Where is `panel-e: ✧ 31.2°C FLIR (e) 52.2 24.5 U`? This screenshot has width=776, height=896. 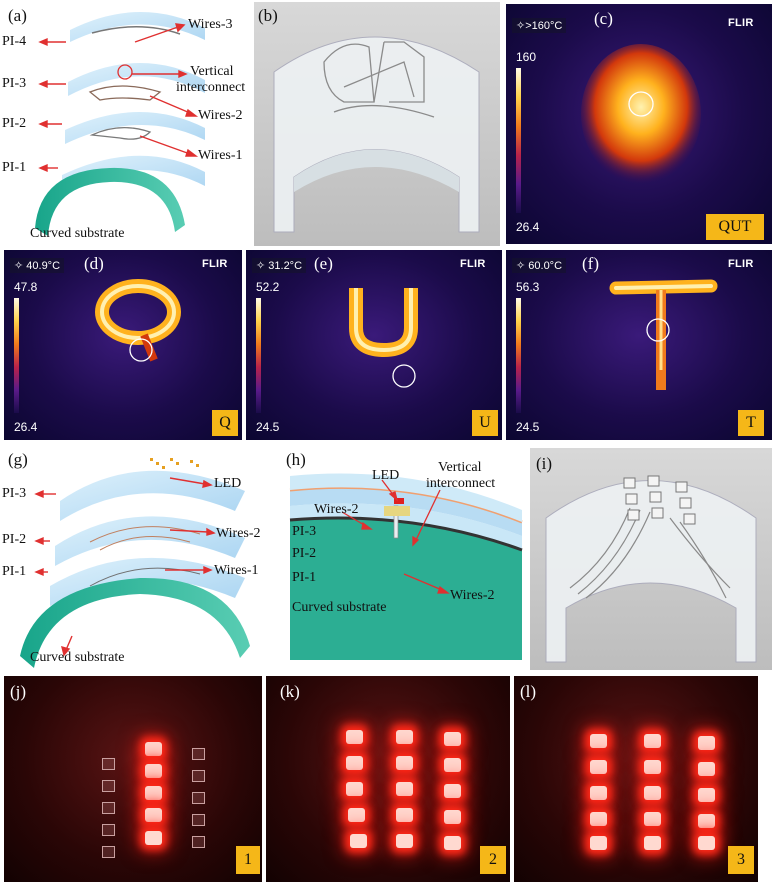 panel-e: ✧ 31.2°C FLIR (e) 52.2 24.5 U is located at coordinates (374, 345).